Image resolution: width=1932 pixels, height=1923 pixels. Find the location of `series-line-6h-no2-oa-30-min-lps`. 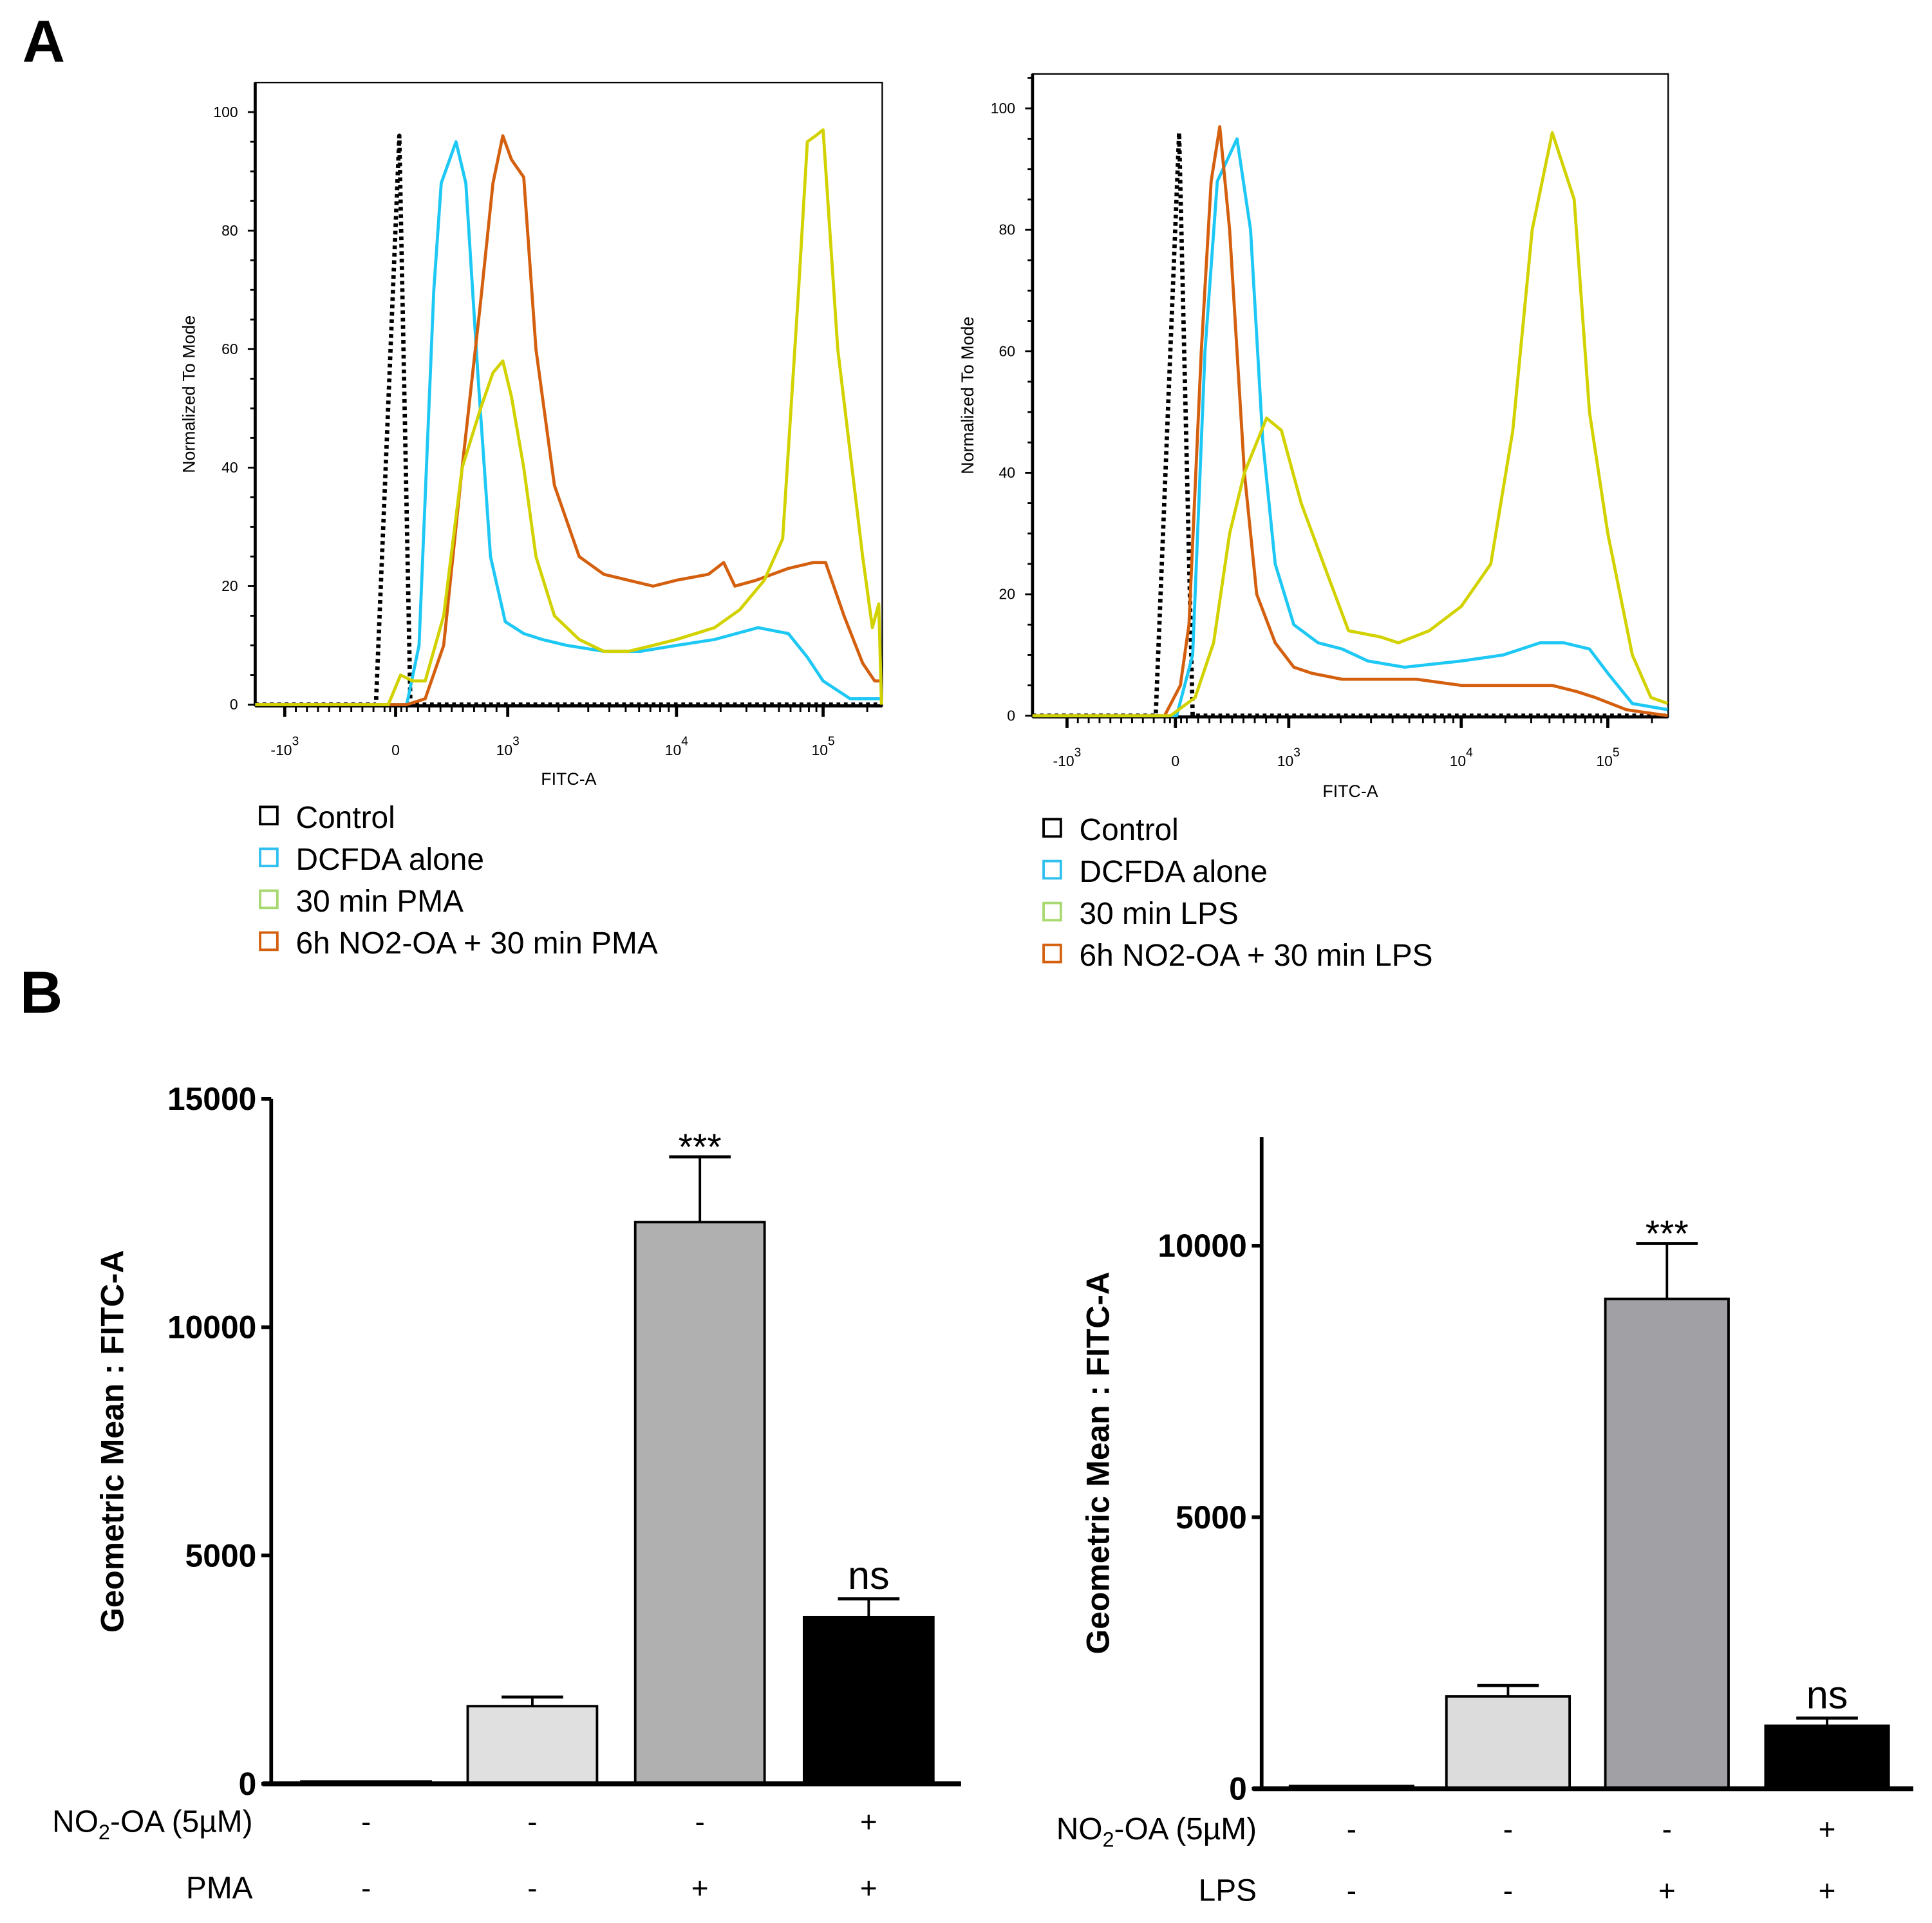

series-line-6h-no2-oa-30-min-lps is located at coordinates (1350, 421).